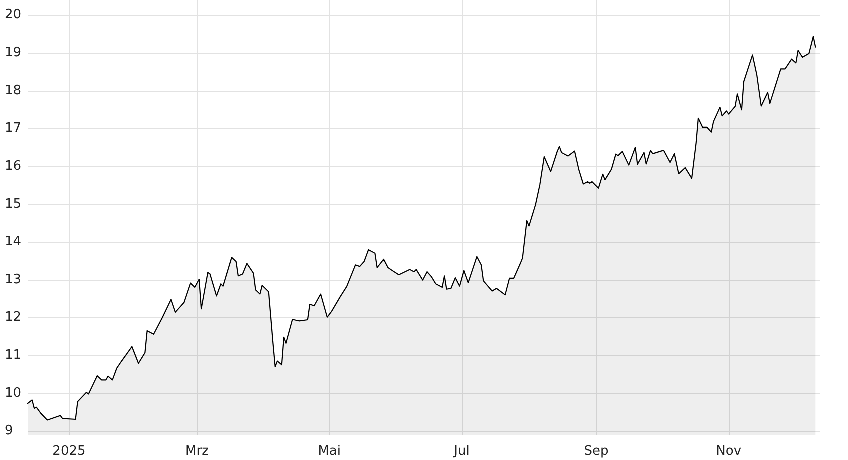 This screenshot has height=460, width=848. Describe the element at coordinates (729, 451) in the screenshot. I see `x-tick-label: Nov` at that location.